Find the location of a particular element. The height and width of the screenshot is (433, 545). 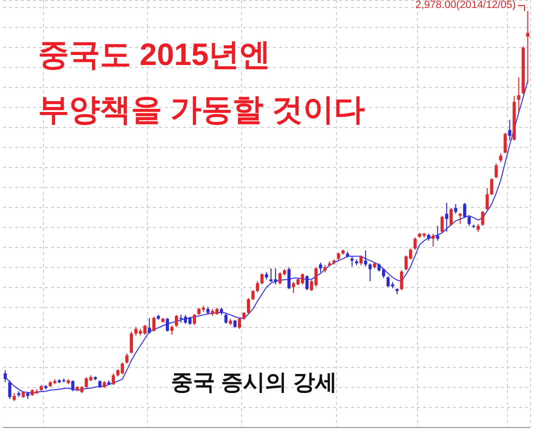

text: 부양책을 가동할 것이다 is located at coordinates (202, 109).